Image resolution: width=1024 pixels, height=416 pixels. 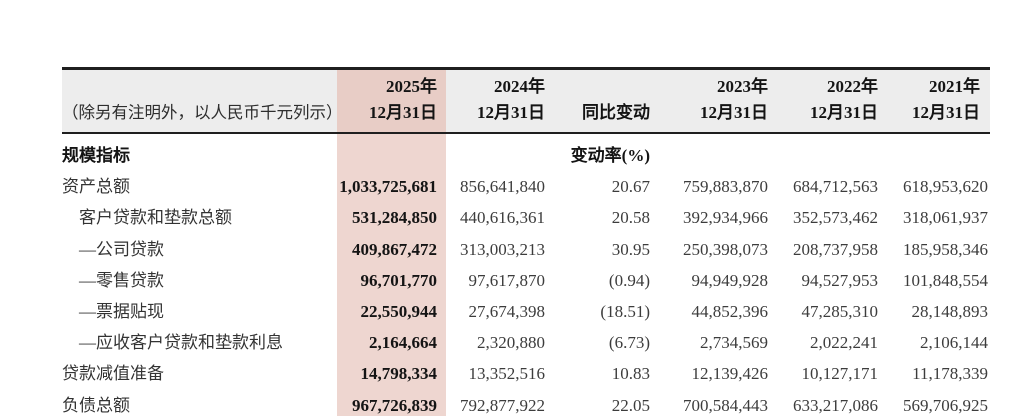 What do you see at coordinates (831, 101) in the screenshot?
I see `column-header-2022: 2022年 12月31日` at bounding box center [831, 101].